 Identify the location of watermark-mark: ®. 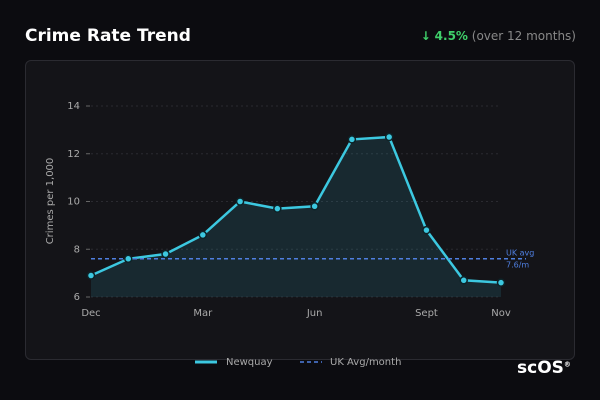
(567, 364).